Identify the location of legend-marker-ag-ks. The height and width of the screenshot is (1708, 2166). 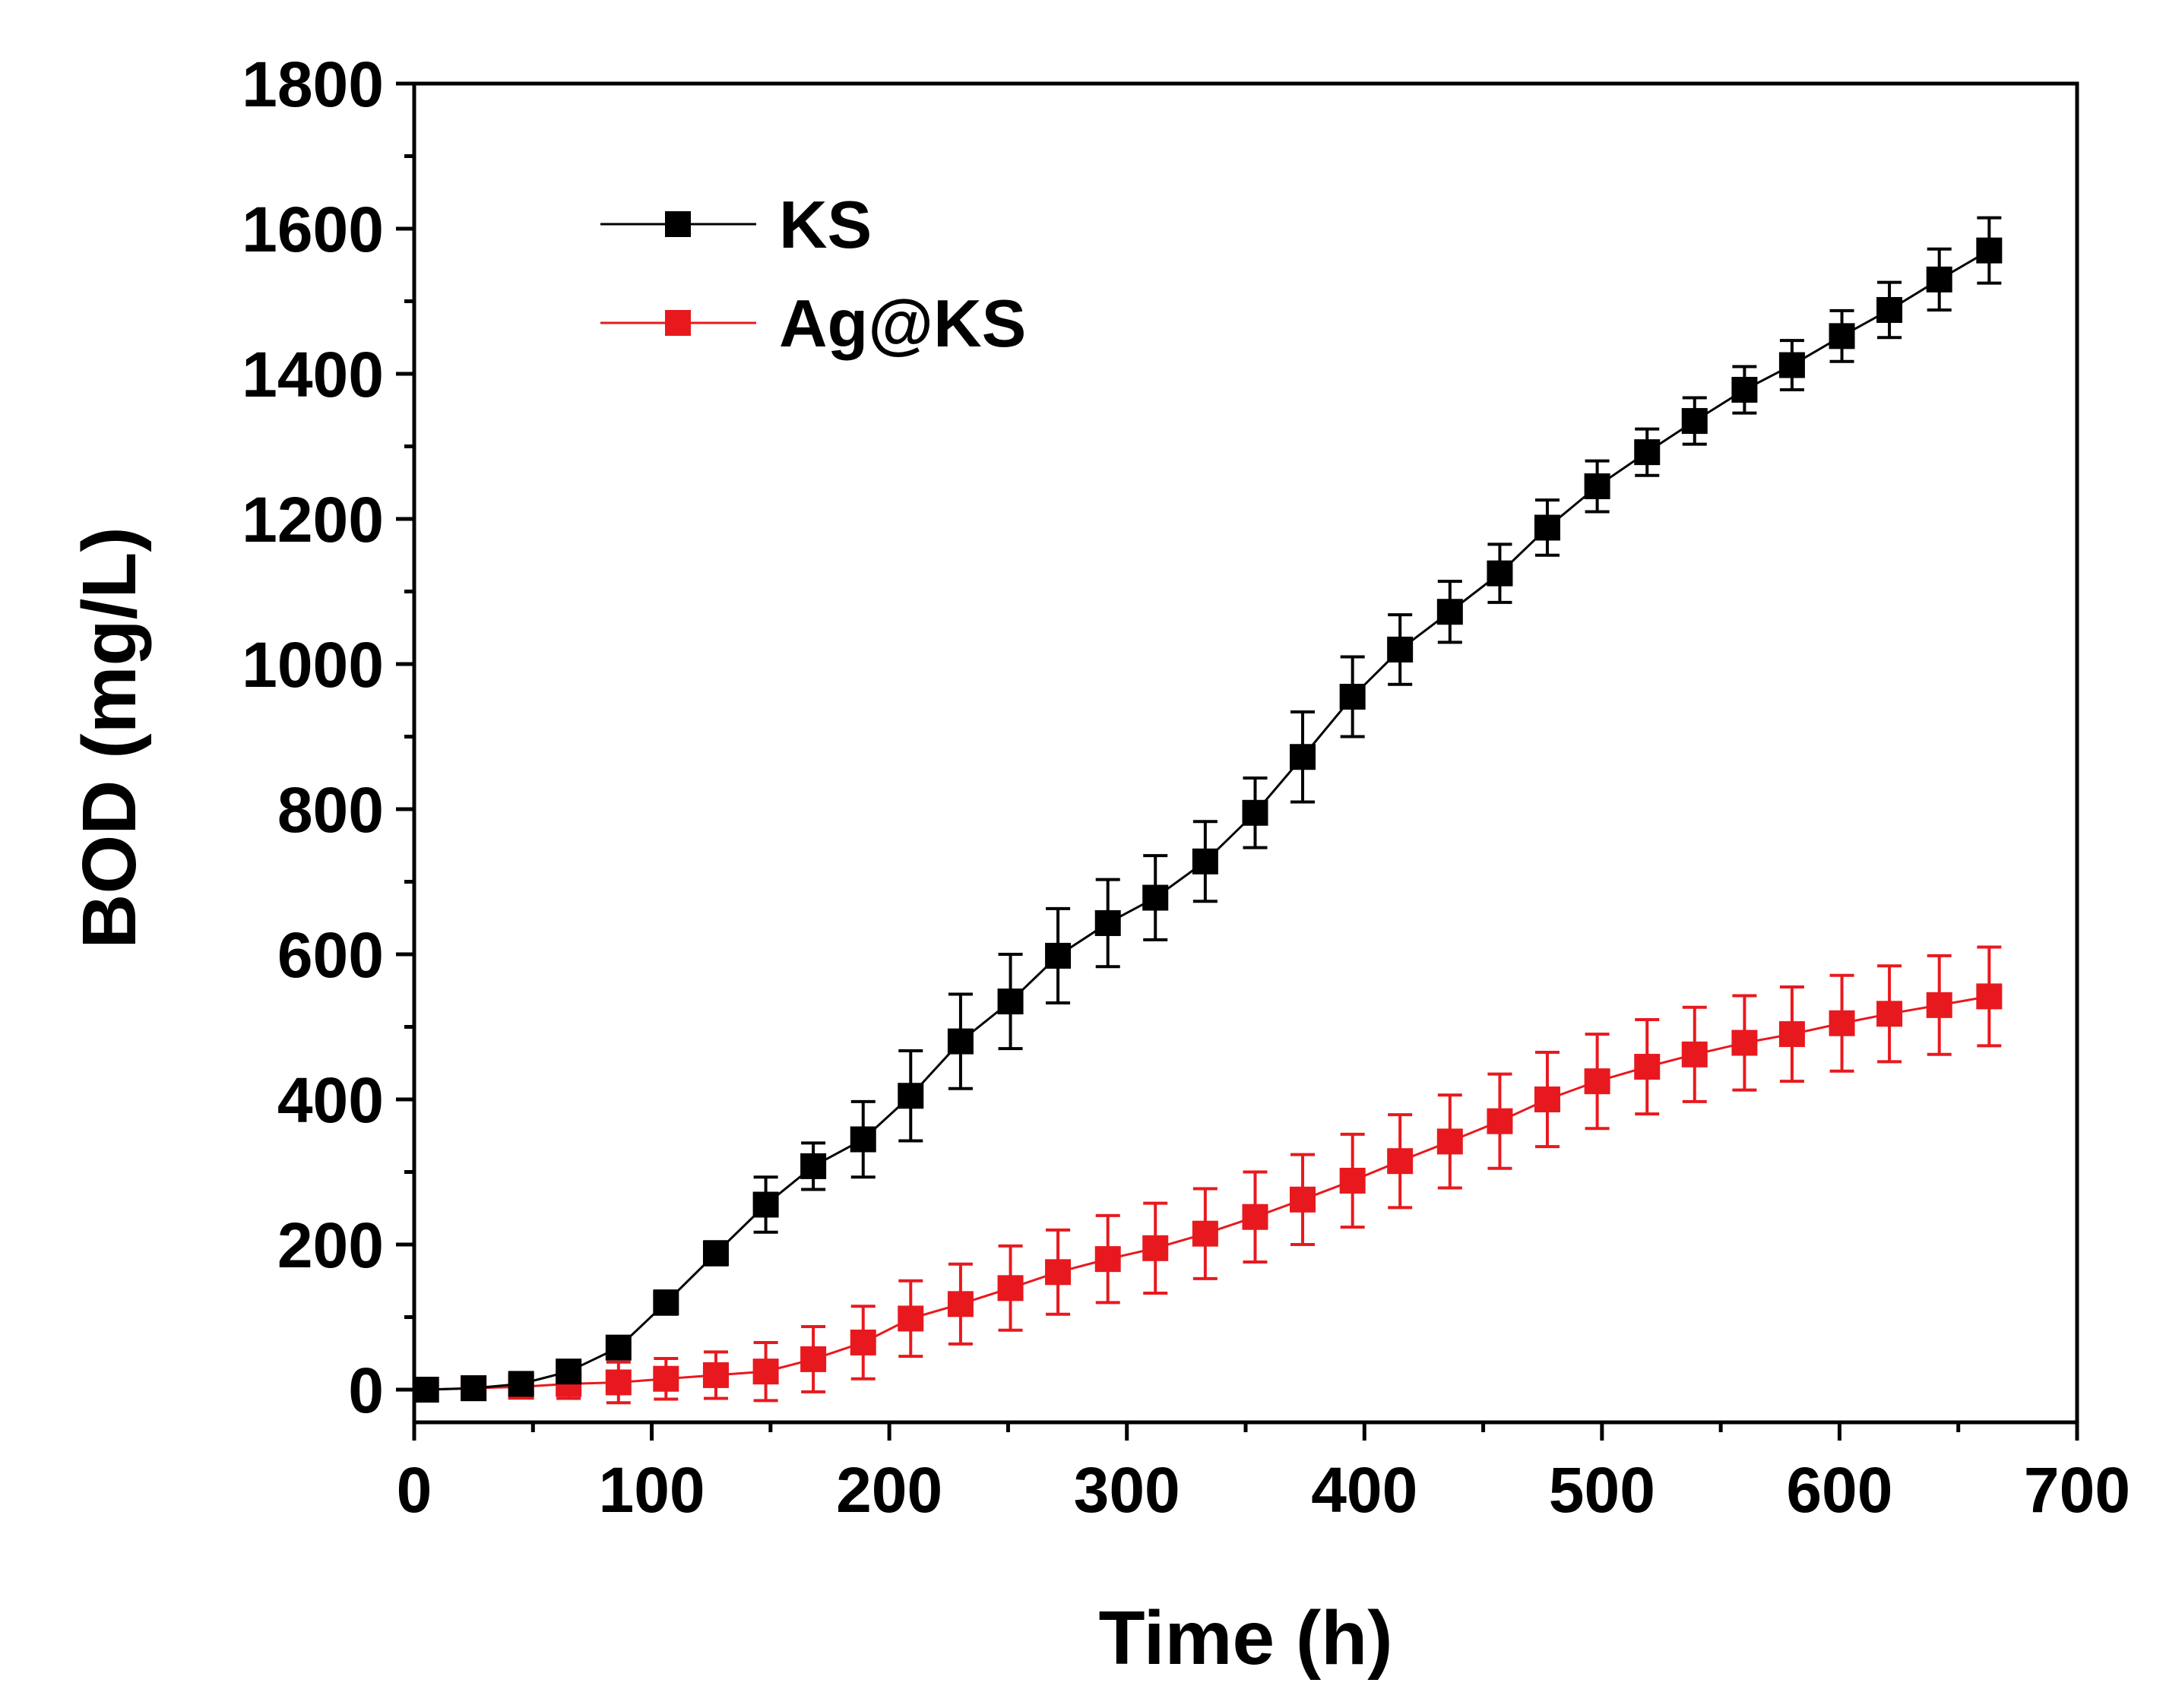
(678, 323).